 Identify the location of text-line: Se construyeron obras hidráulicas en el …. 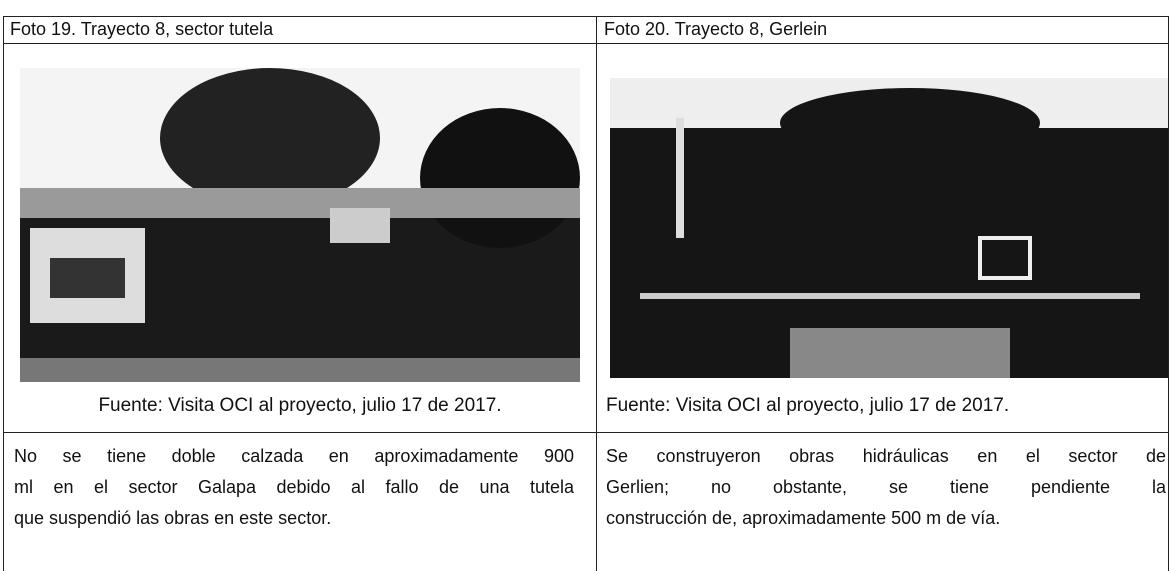
(886, 456).